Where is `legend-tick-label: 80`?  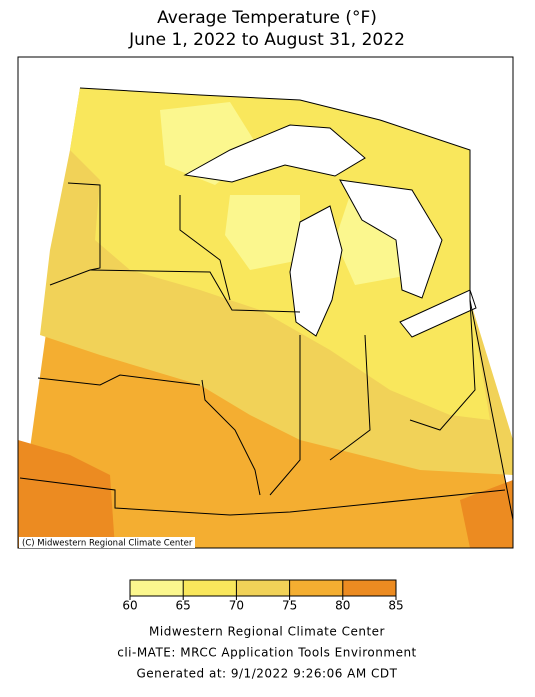 legend-tick-label: 80 is located at coordinates (342, 606).